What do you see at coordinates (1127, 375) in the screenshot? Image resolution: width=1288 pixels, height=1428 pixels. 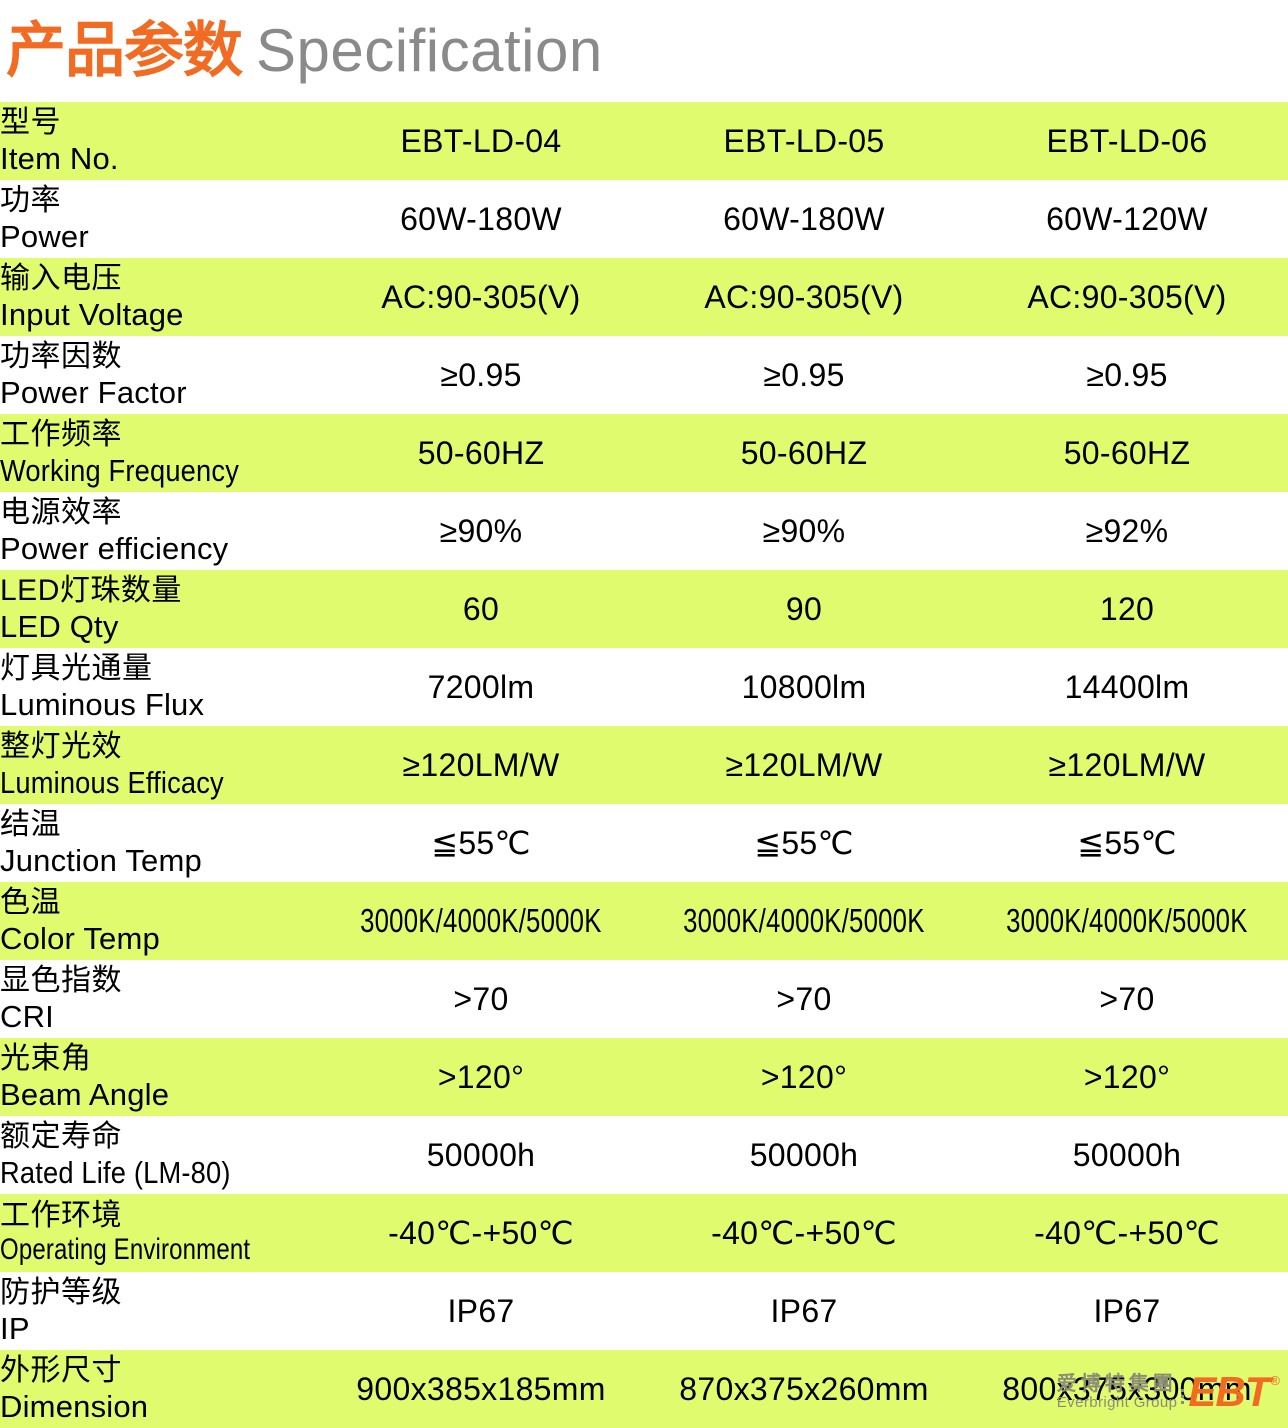 I see `row-value-cell: ≥0.95` at bounding box center [1127, 375].